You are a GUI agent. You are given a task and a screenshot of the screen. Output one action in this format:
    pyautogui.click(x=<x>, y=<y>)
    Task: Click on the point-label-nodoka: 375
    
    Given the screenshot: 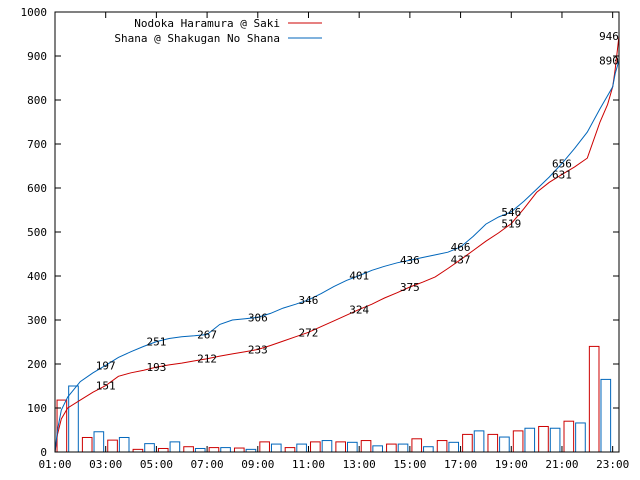 What is the action you would take?
    pyautogui.click(x=410, y=287)
    